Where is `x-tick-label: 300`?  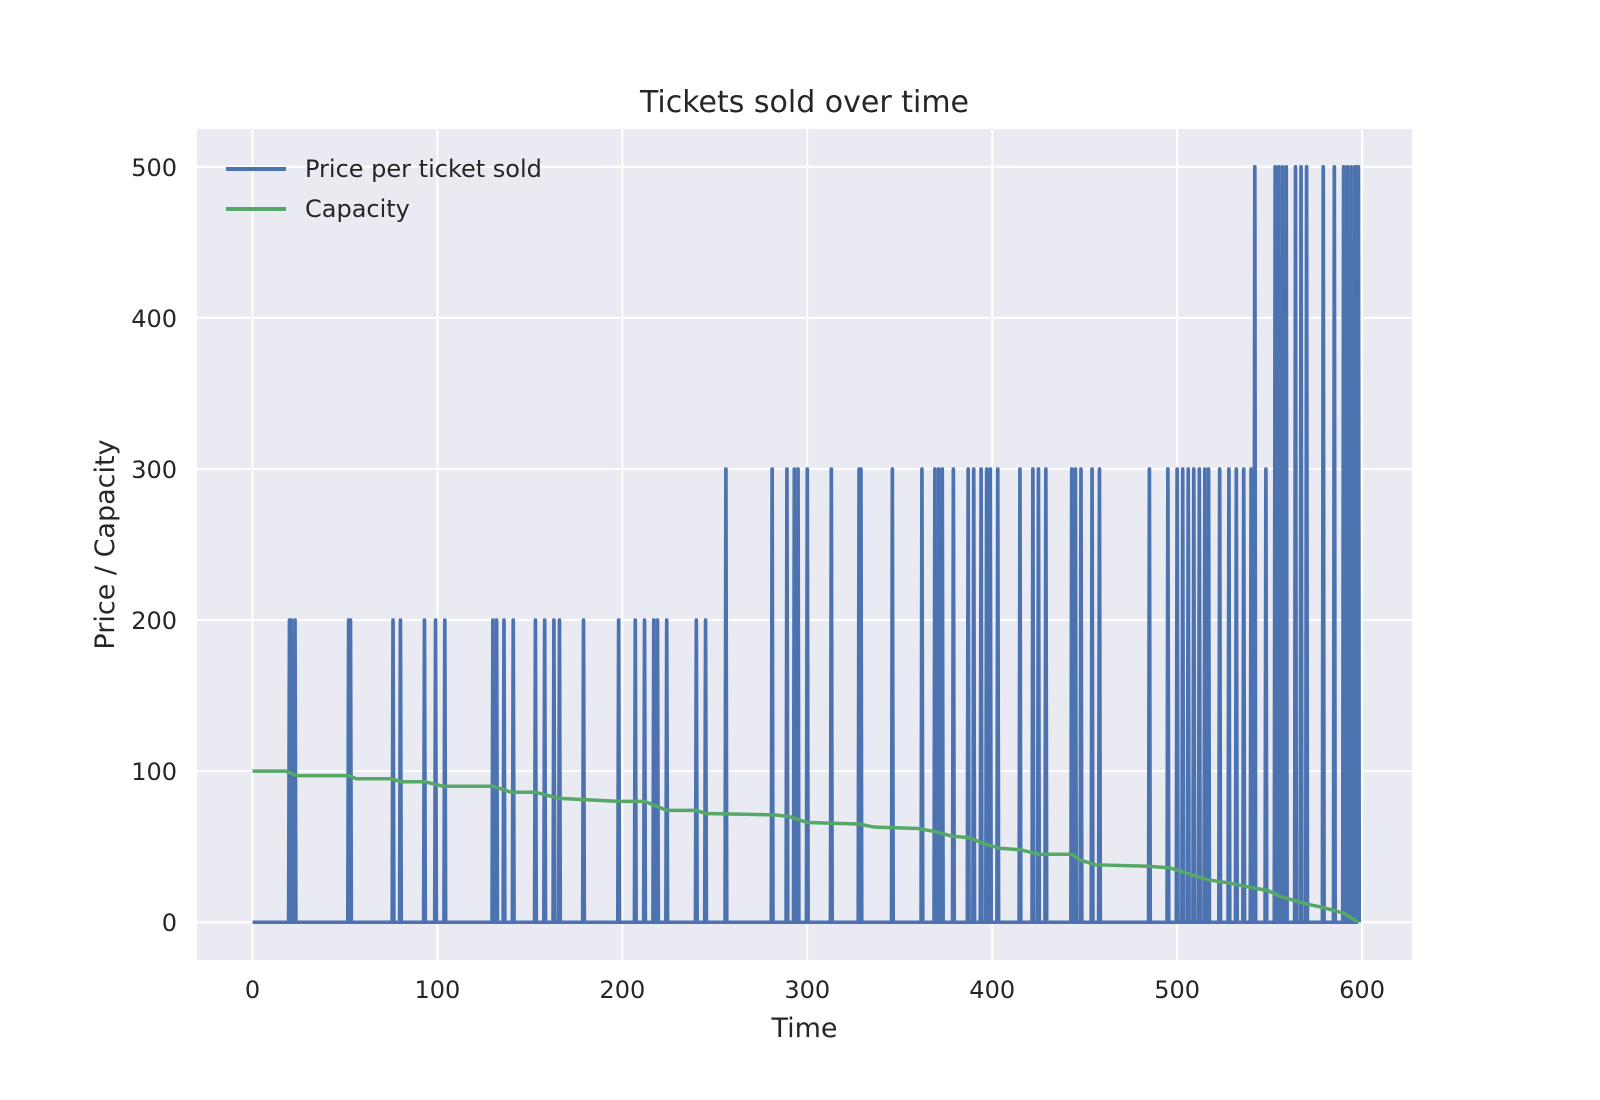 x-tick-label: 300 is located at coordinates (807, 990).